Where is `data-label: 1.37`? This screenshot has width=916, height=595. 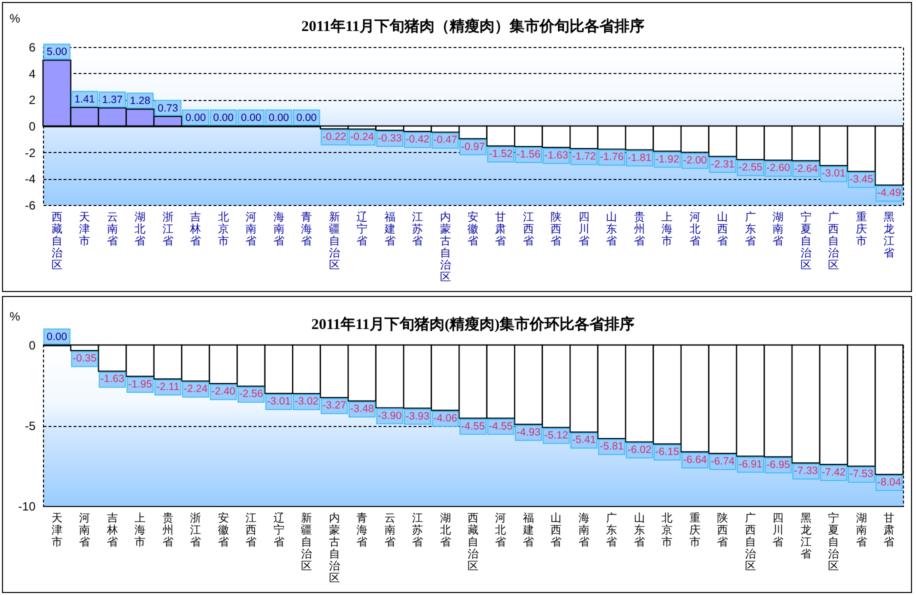 data-label: 1.37 is located at coordinates (112, 100).